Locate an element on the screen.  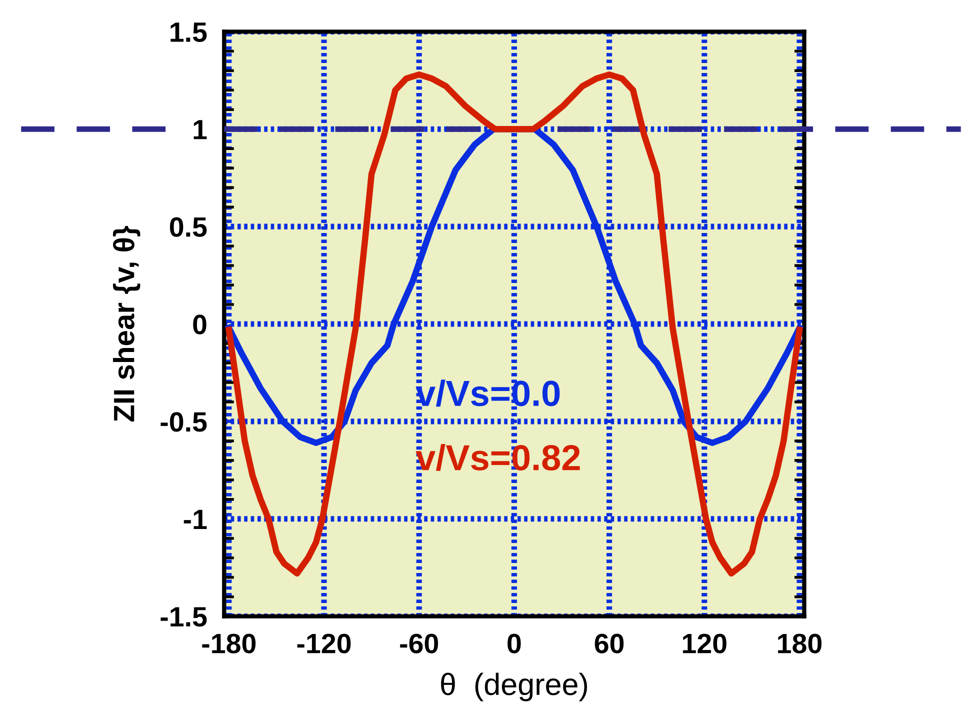
y-tick-label: -0.5 is located at coordinates (183, 422).